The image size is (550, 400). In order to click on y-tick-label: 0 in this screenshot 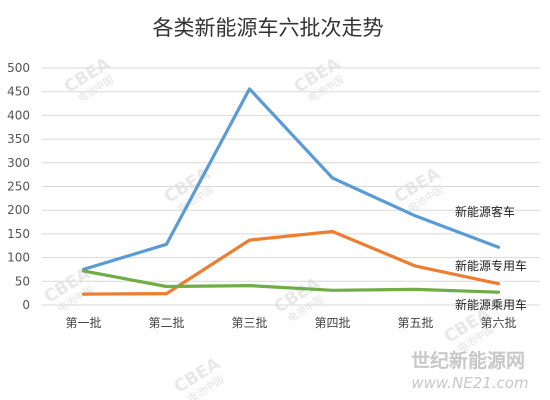, I will do `click(26, 305)`.